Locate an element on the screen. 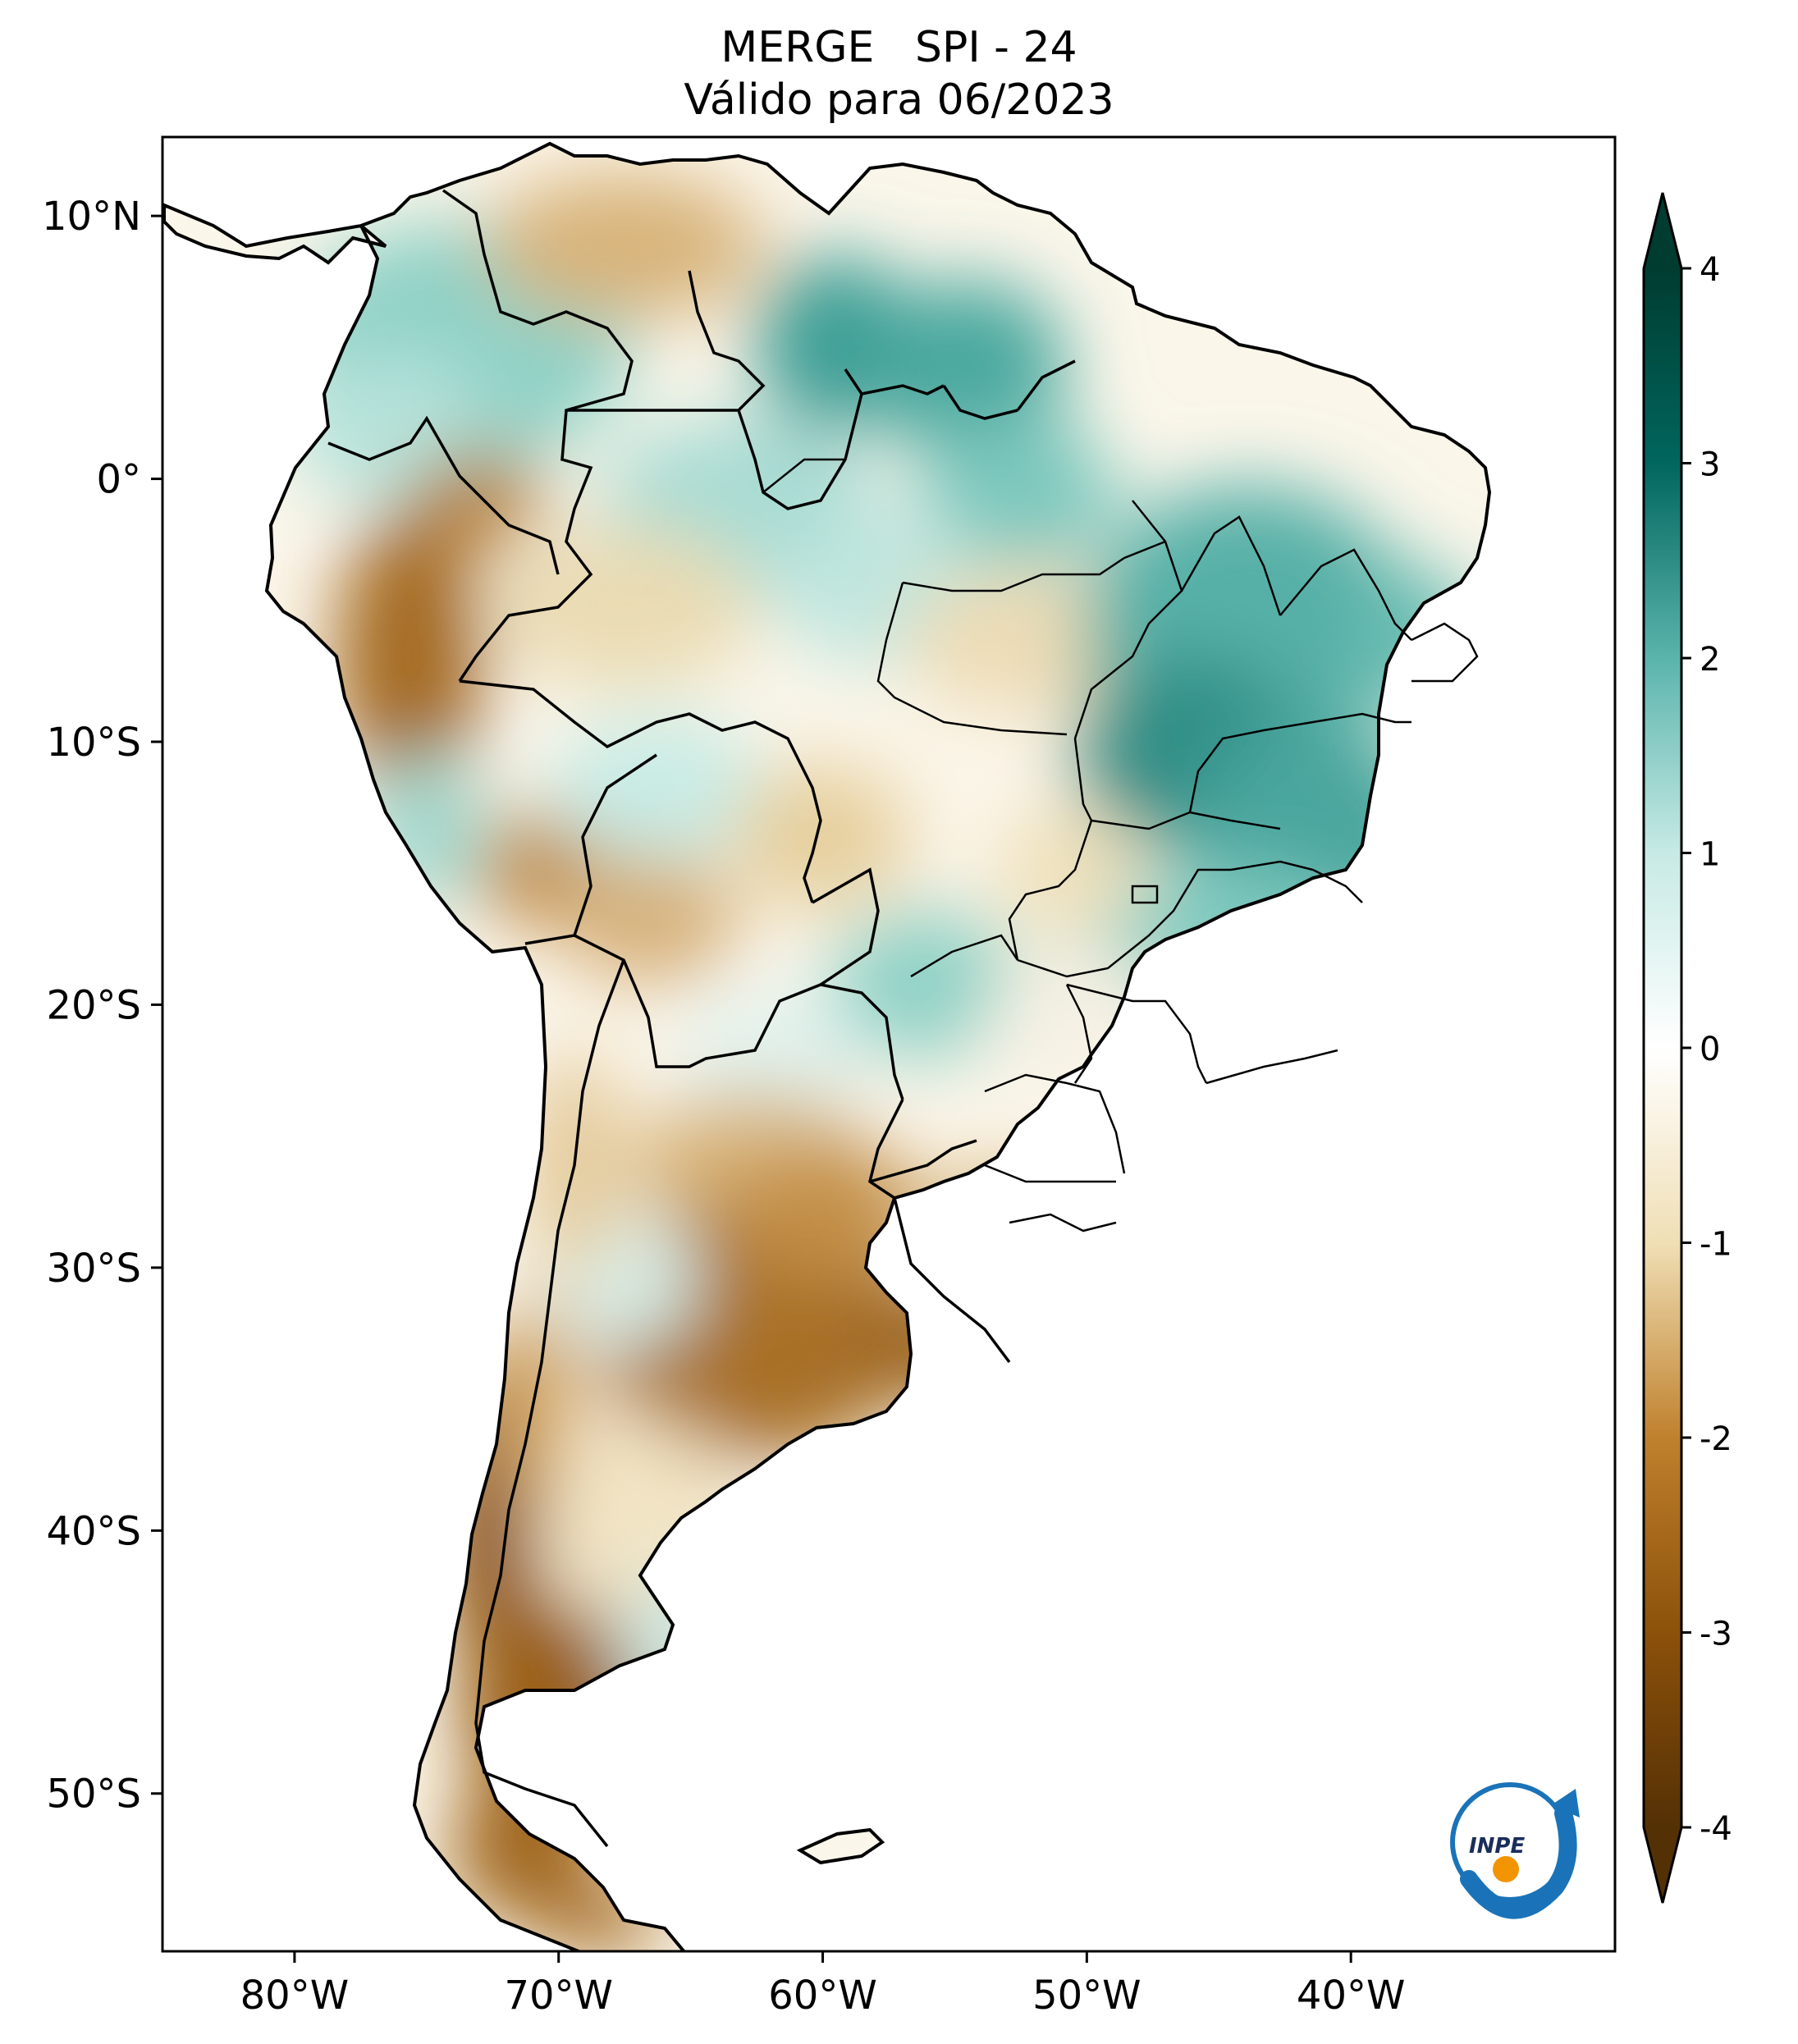 This screenshot has width=1798, height=2044. lat-tick-label: 10°N is located at coordinates (91, 217).